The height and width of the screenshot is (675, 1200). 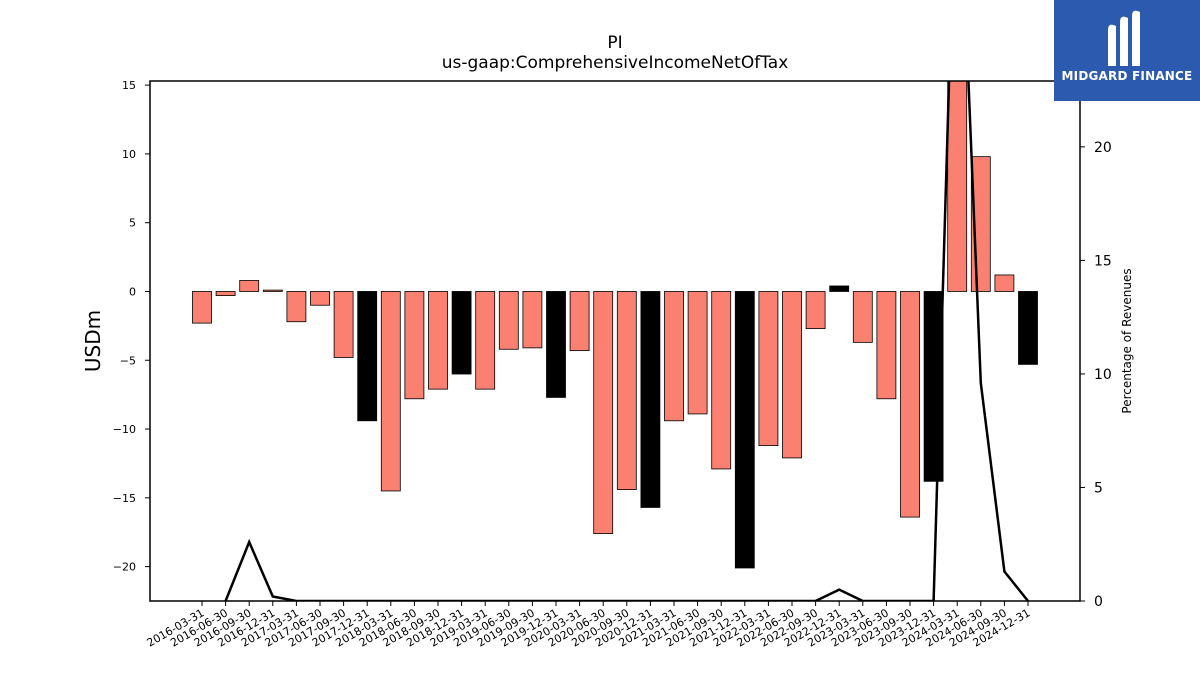 I want to click on y2-tick-label: 10, so click(x=1103, y=375).